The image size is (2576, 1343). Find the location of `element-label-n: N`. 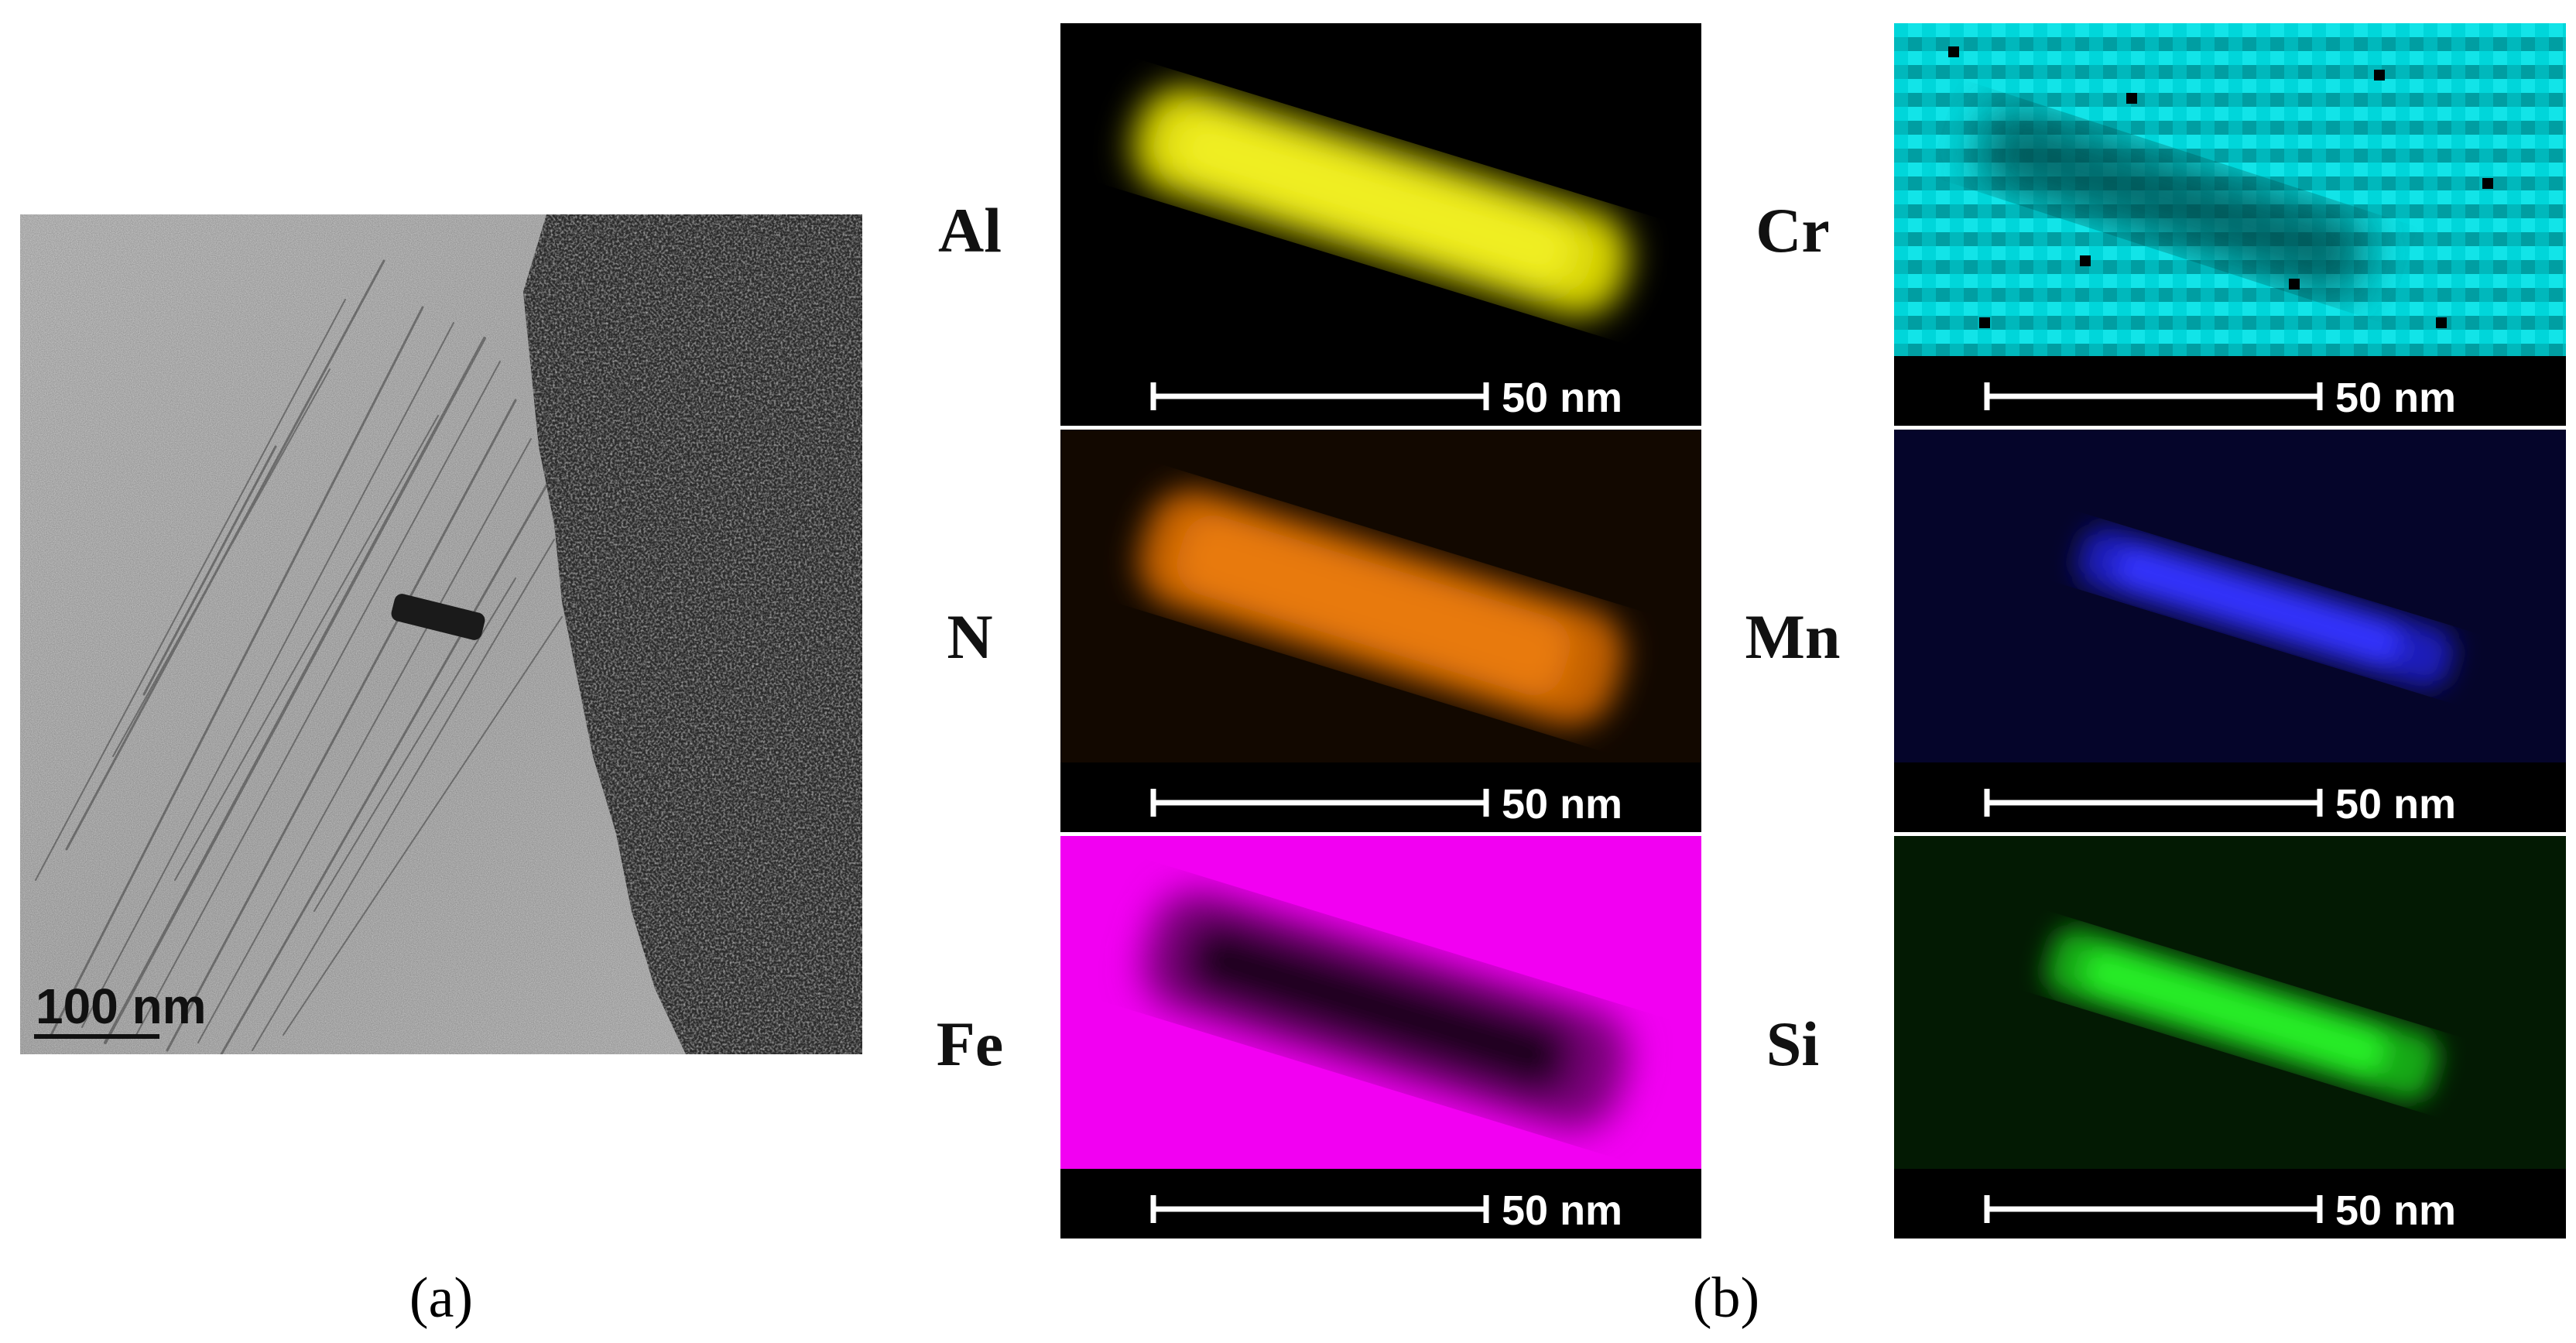

element-label-n: N is located at coordinates (970, 636).